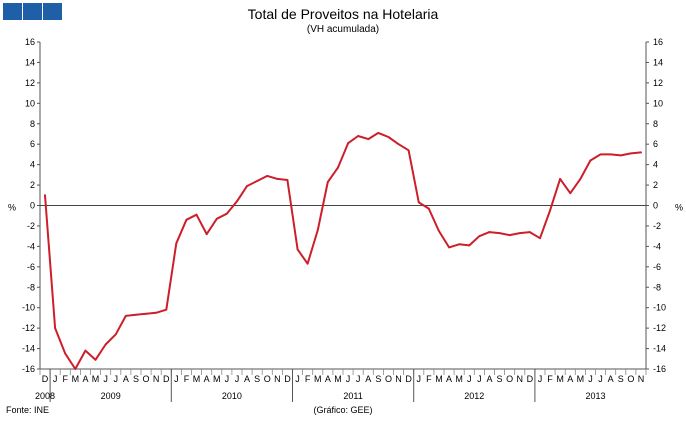 The image size is (686, 421). Describe the element at coordinates (32, 124) in the screenshot. I see `y-tick-label-left: 8` at that location.